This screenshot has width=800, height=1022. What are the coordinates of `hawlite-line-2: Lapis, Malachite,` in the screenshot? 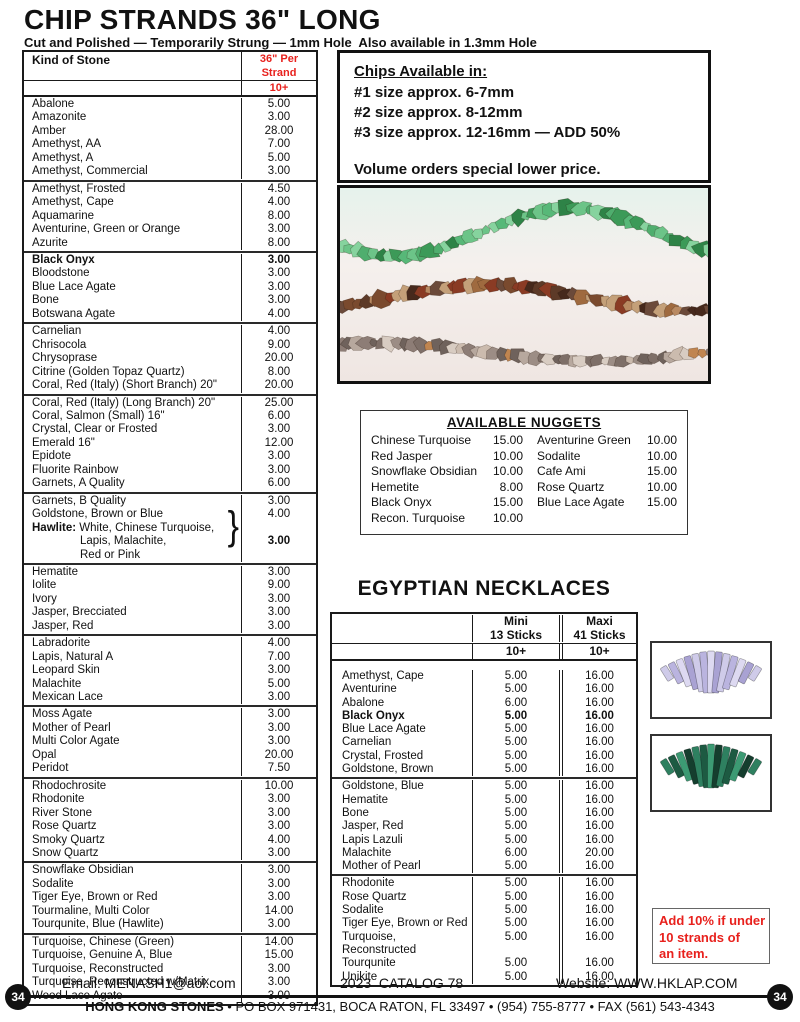 It's located at (123, 541).